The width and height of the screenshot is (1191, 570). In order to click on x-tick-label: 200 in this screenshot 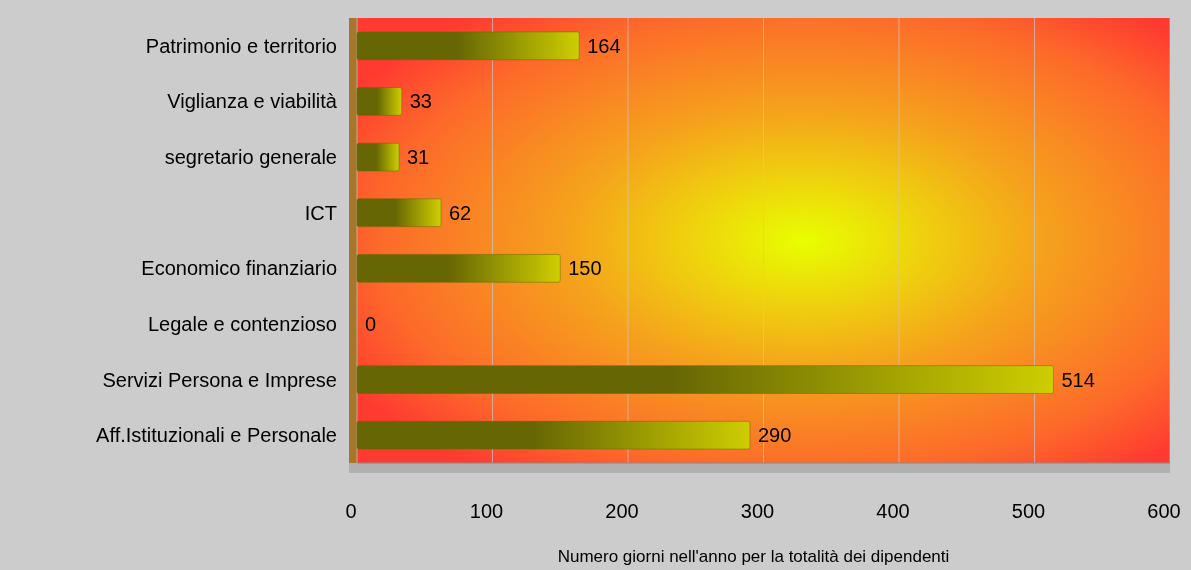, I will do `click(622, 511)`.